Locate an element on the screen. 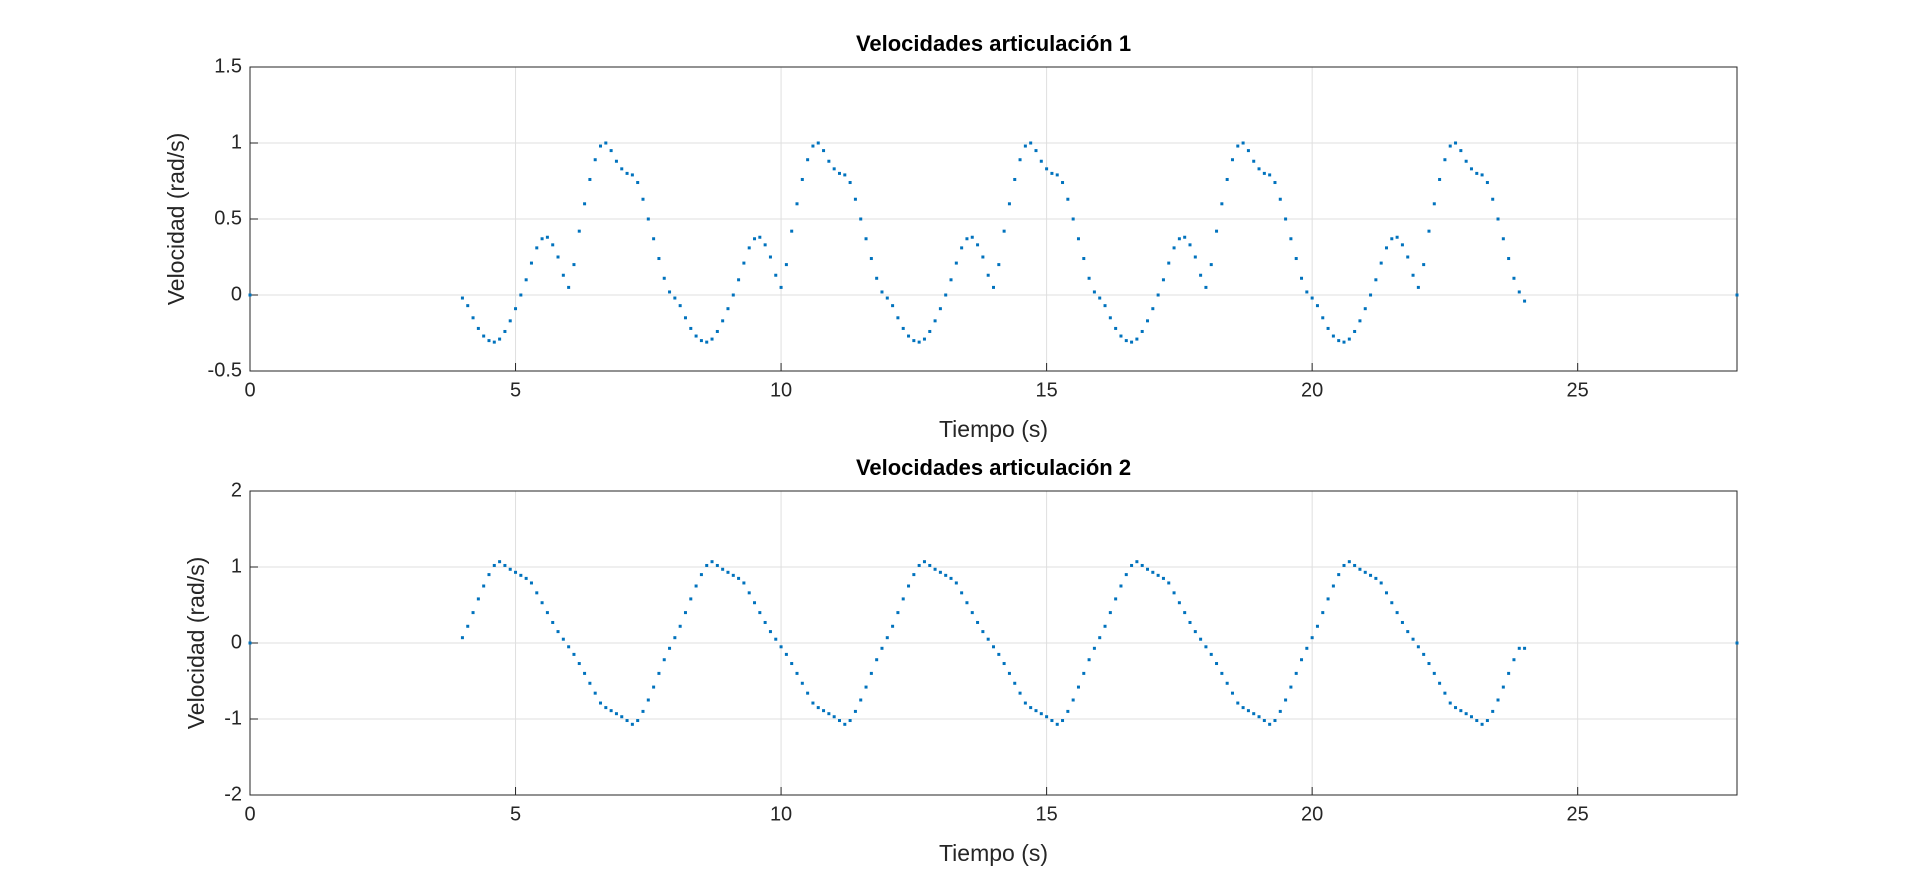 This screenshot has width=1920, height=894. y-tick-label: 0 is located at coordinates (236, 294).